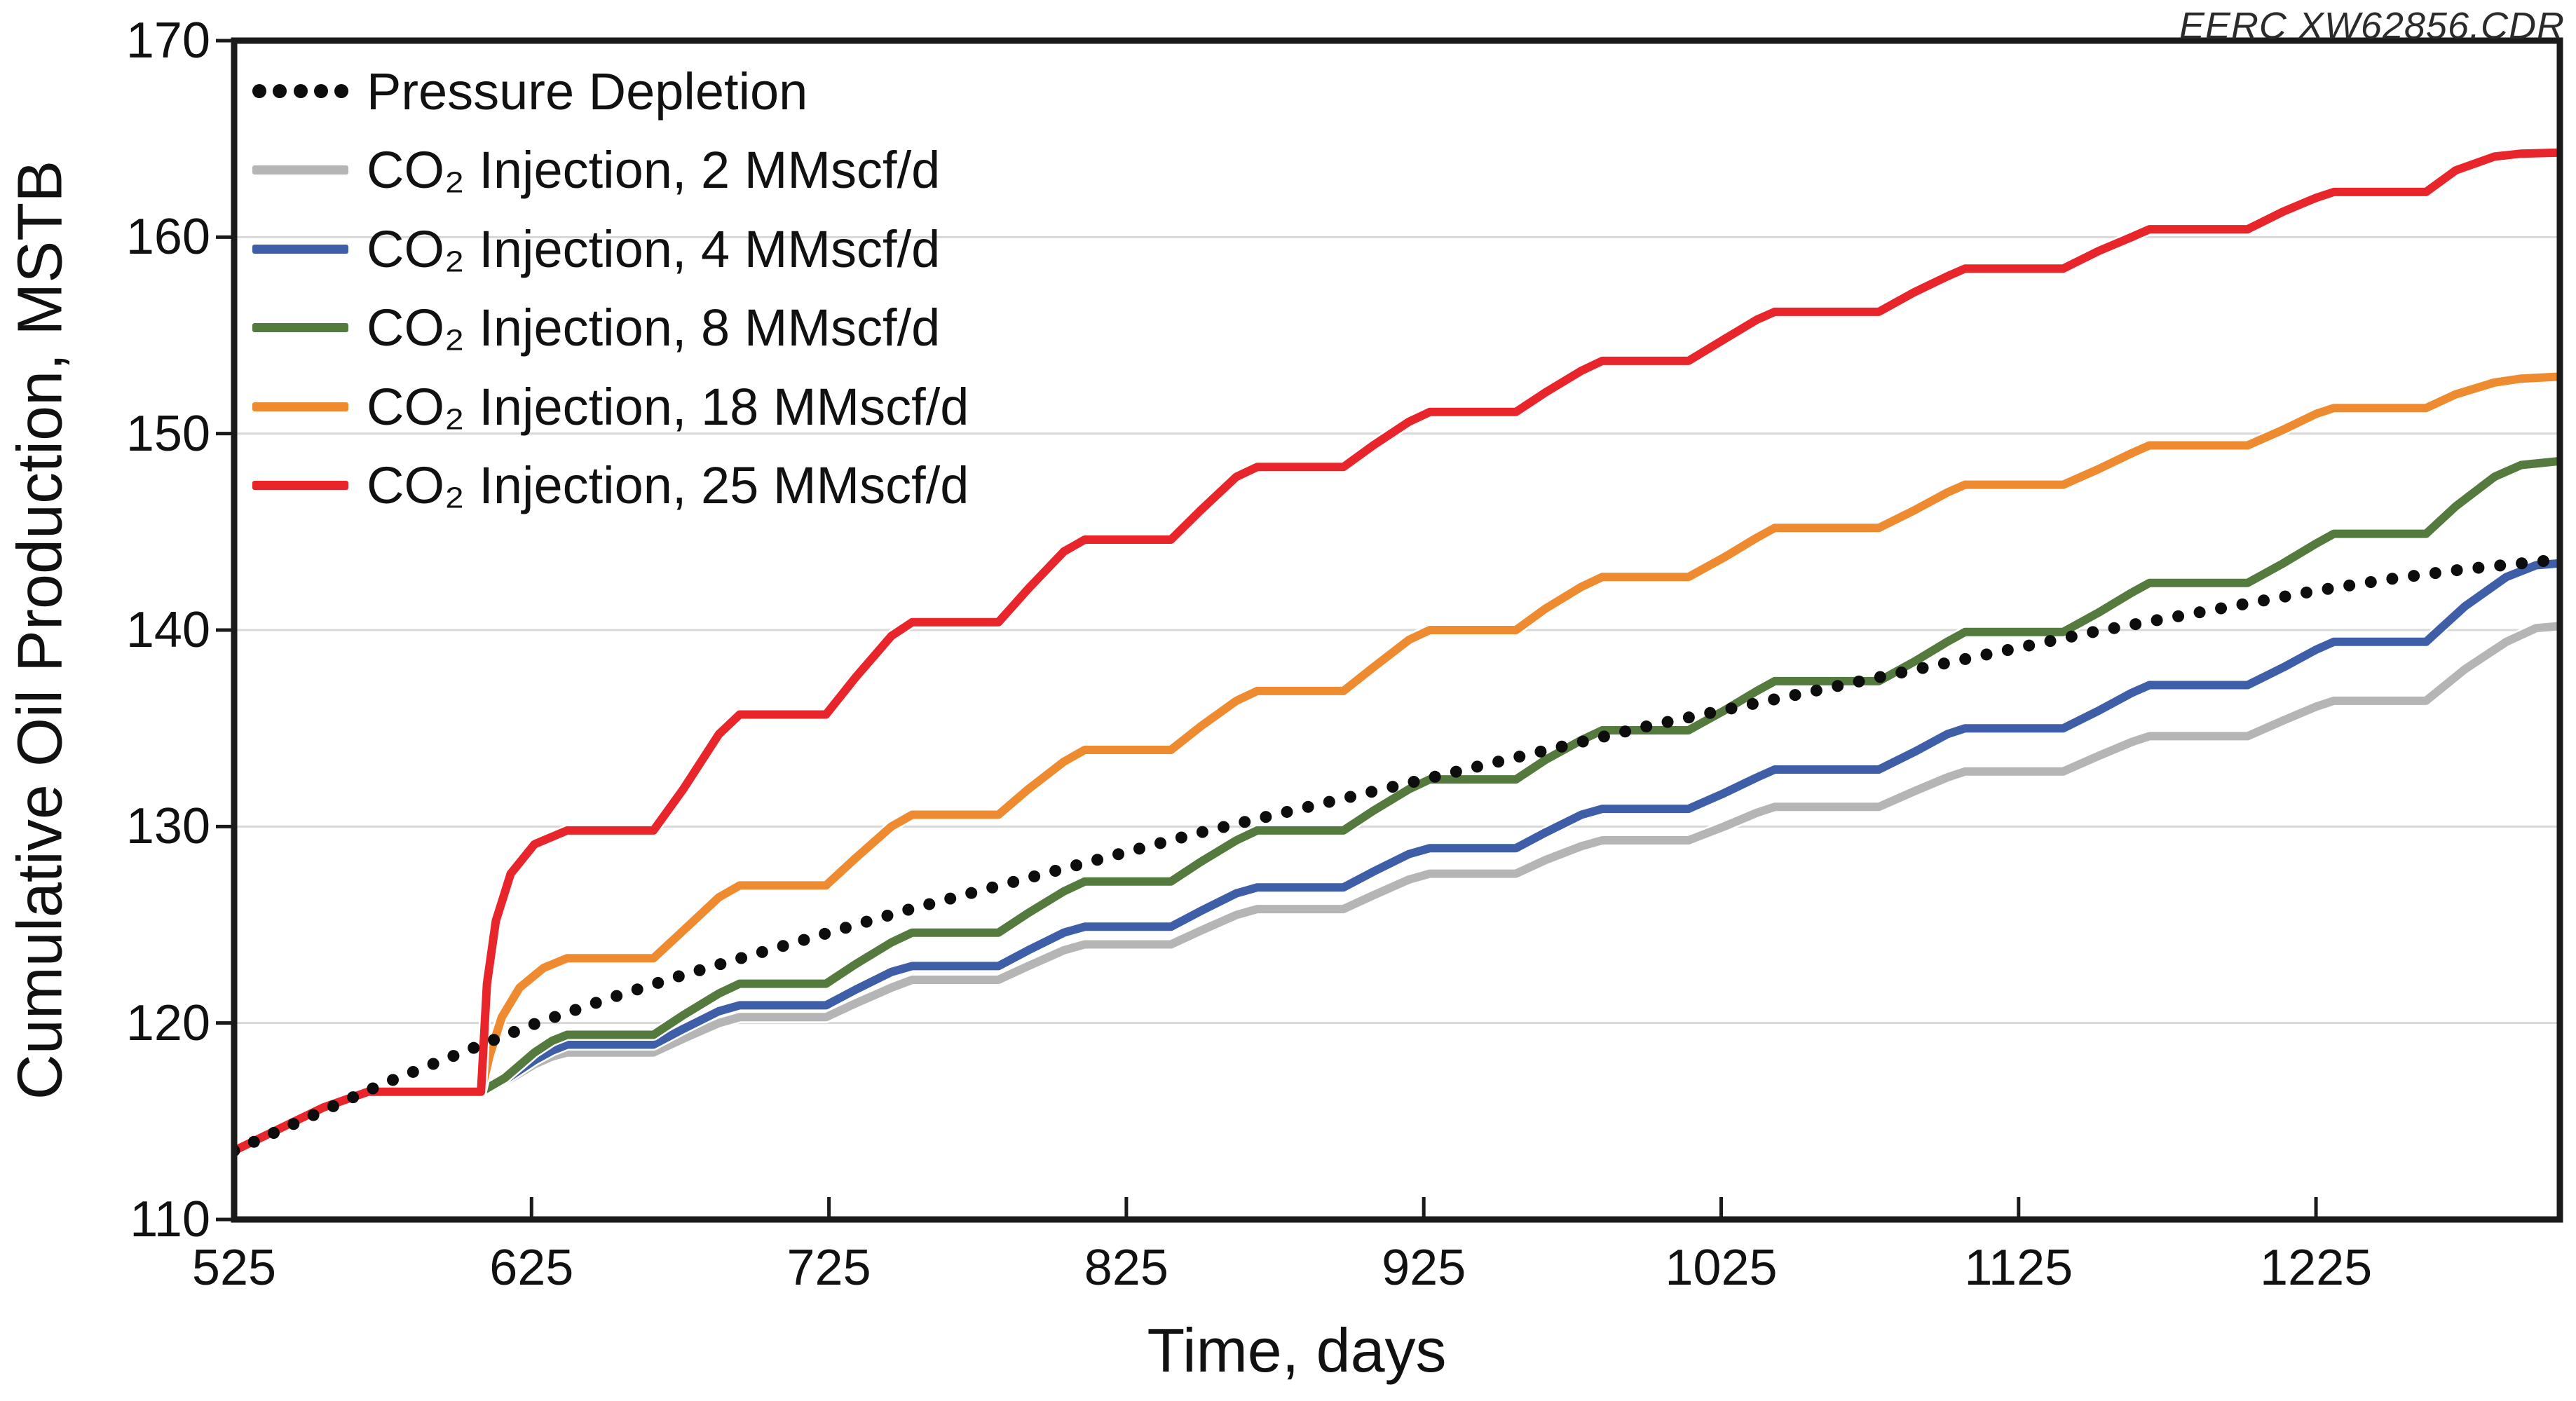  I want to click on y-tick-label-110: 110, so click(170, 1220).